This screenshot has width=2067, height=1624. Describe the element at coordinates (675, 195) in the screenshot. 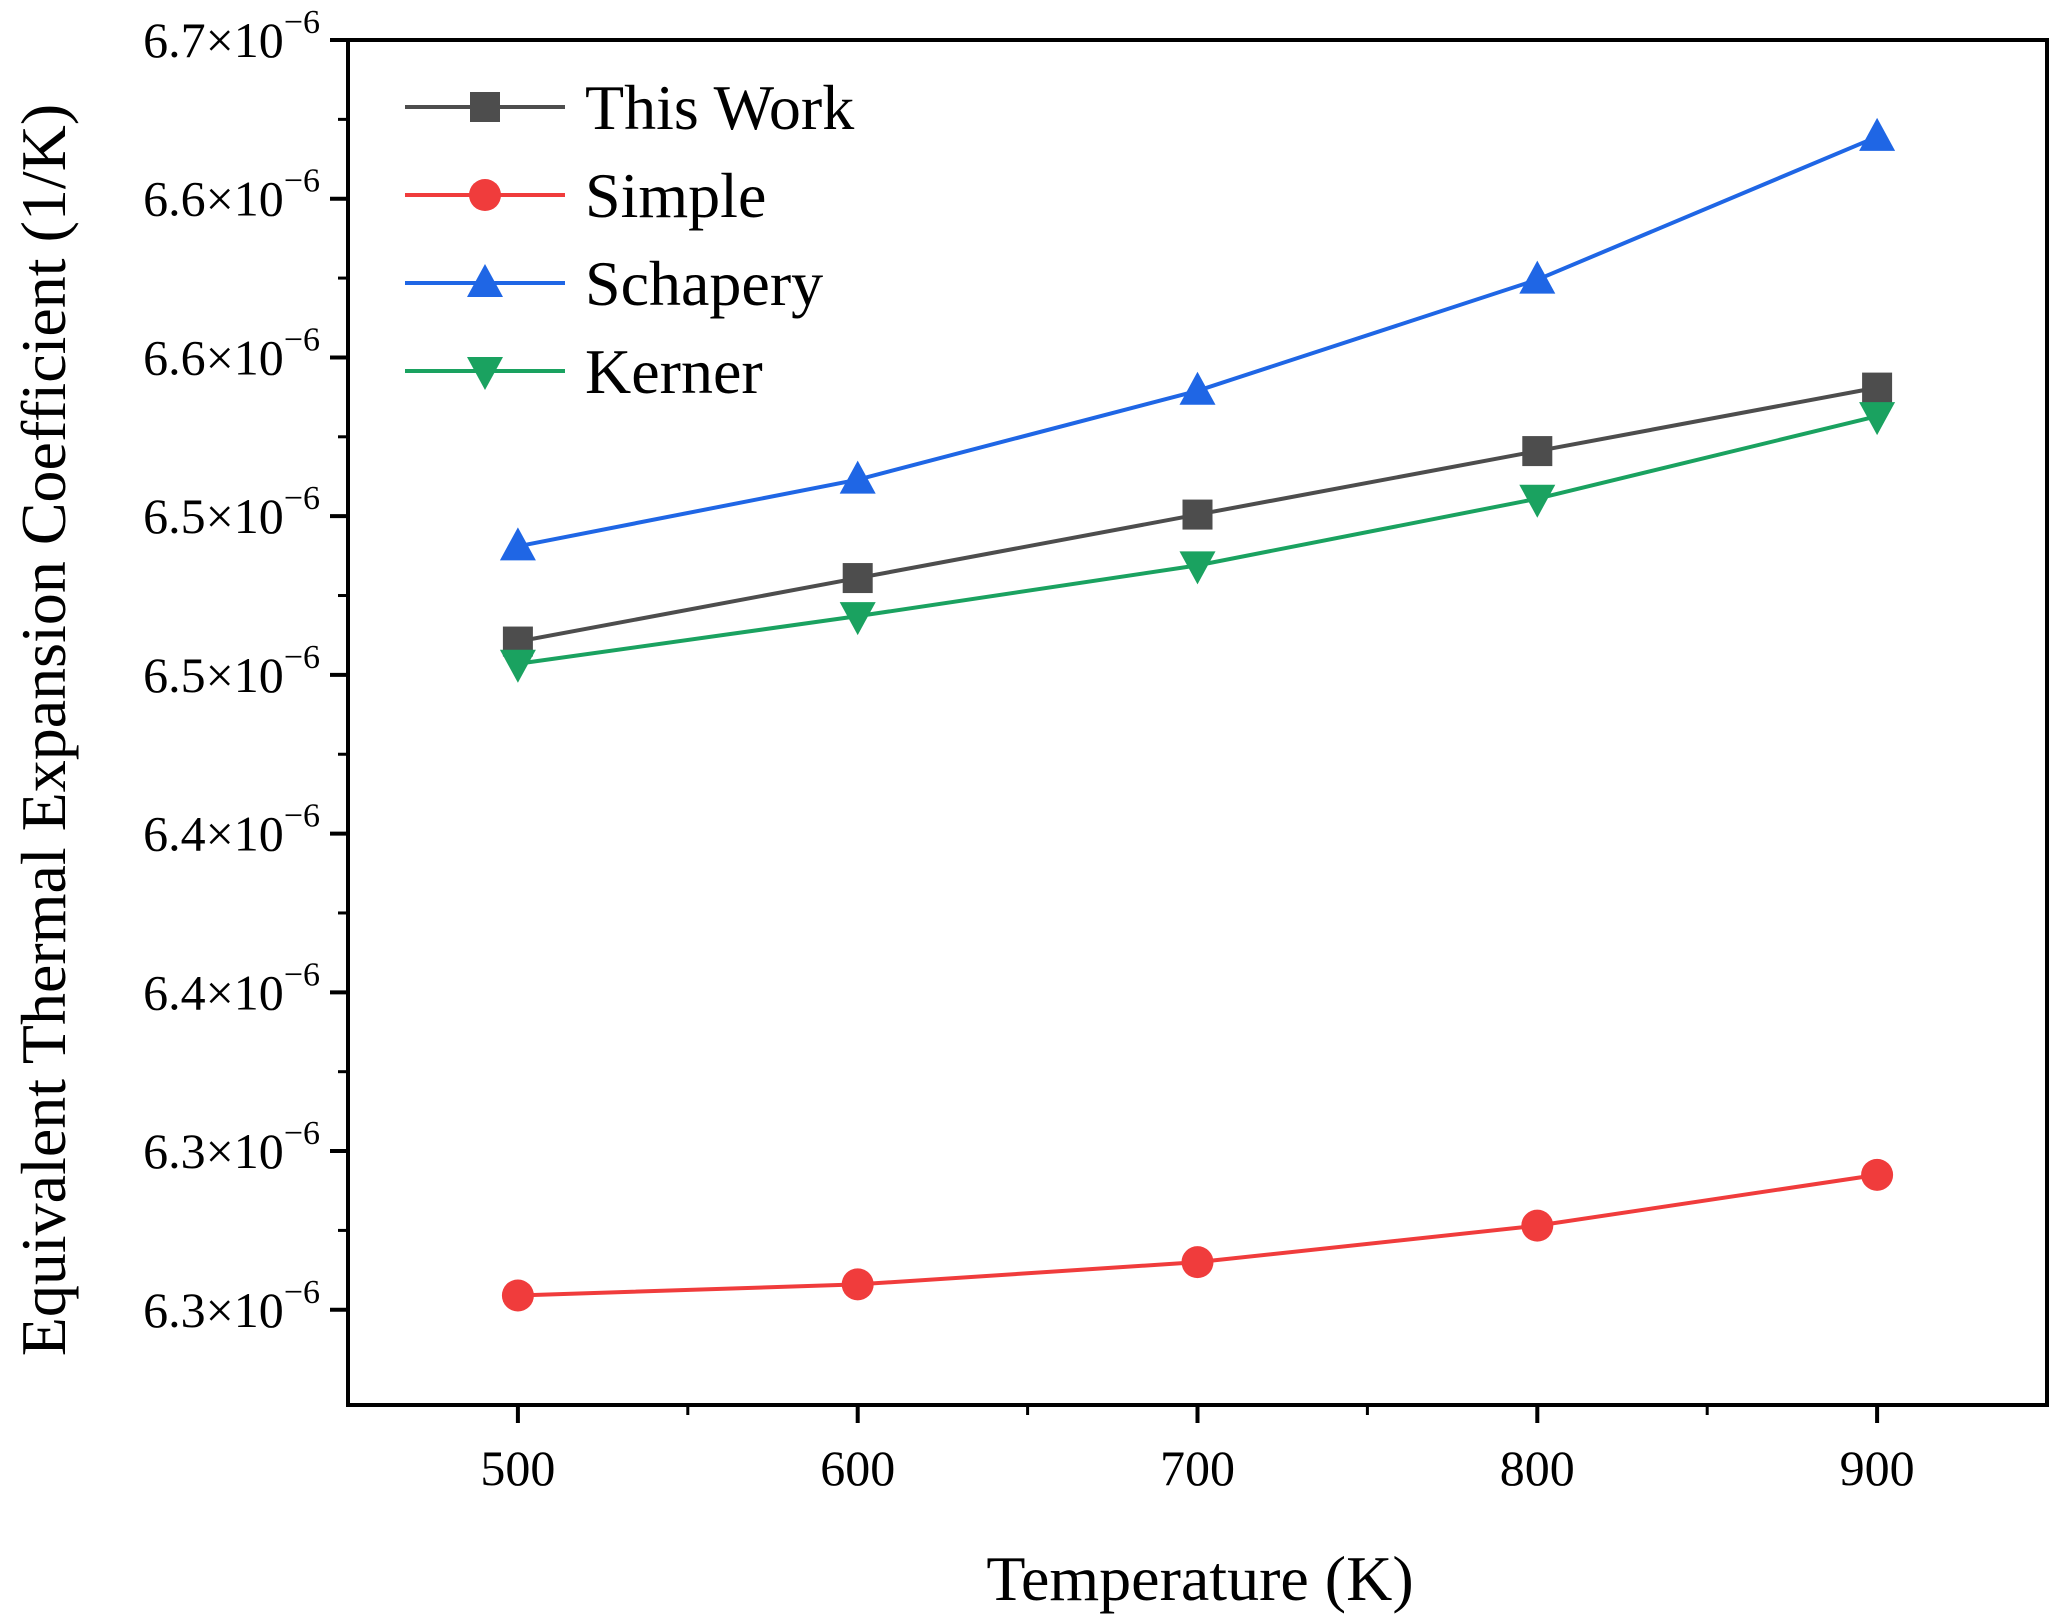

I see `legend-label: Simple` at that location.